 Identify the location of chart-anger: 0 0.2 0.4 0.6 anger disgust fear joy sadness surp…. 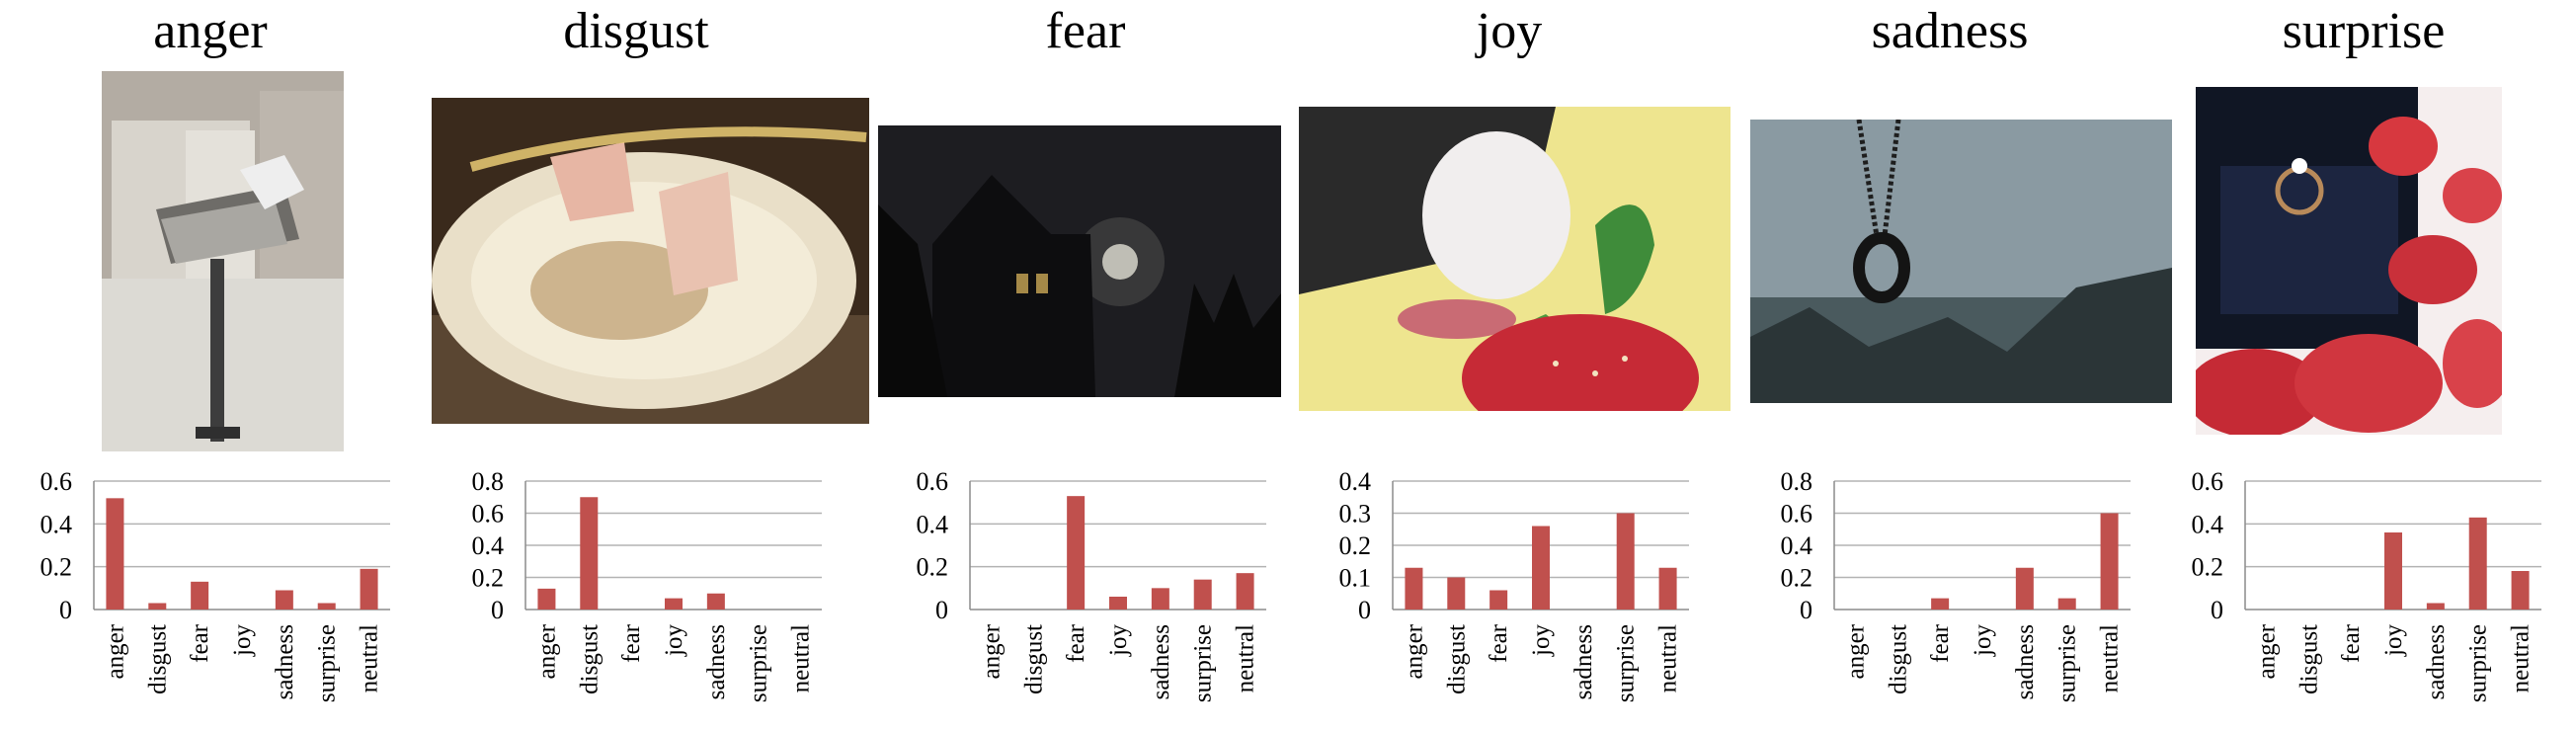
(215, 584).